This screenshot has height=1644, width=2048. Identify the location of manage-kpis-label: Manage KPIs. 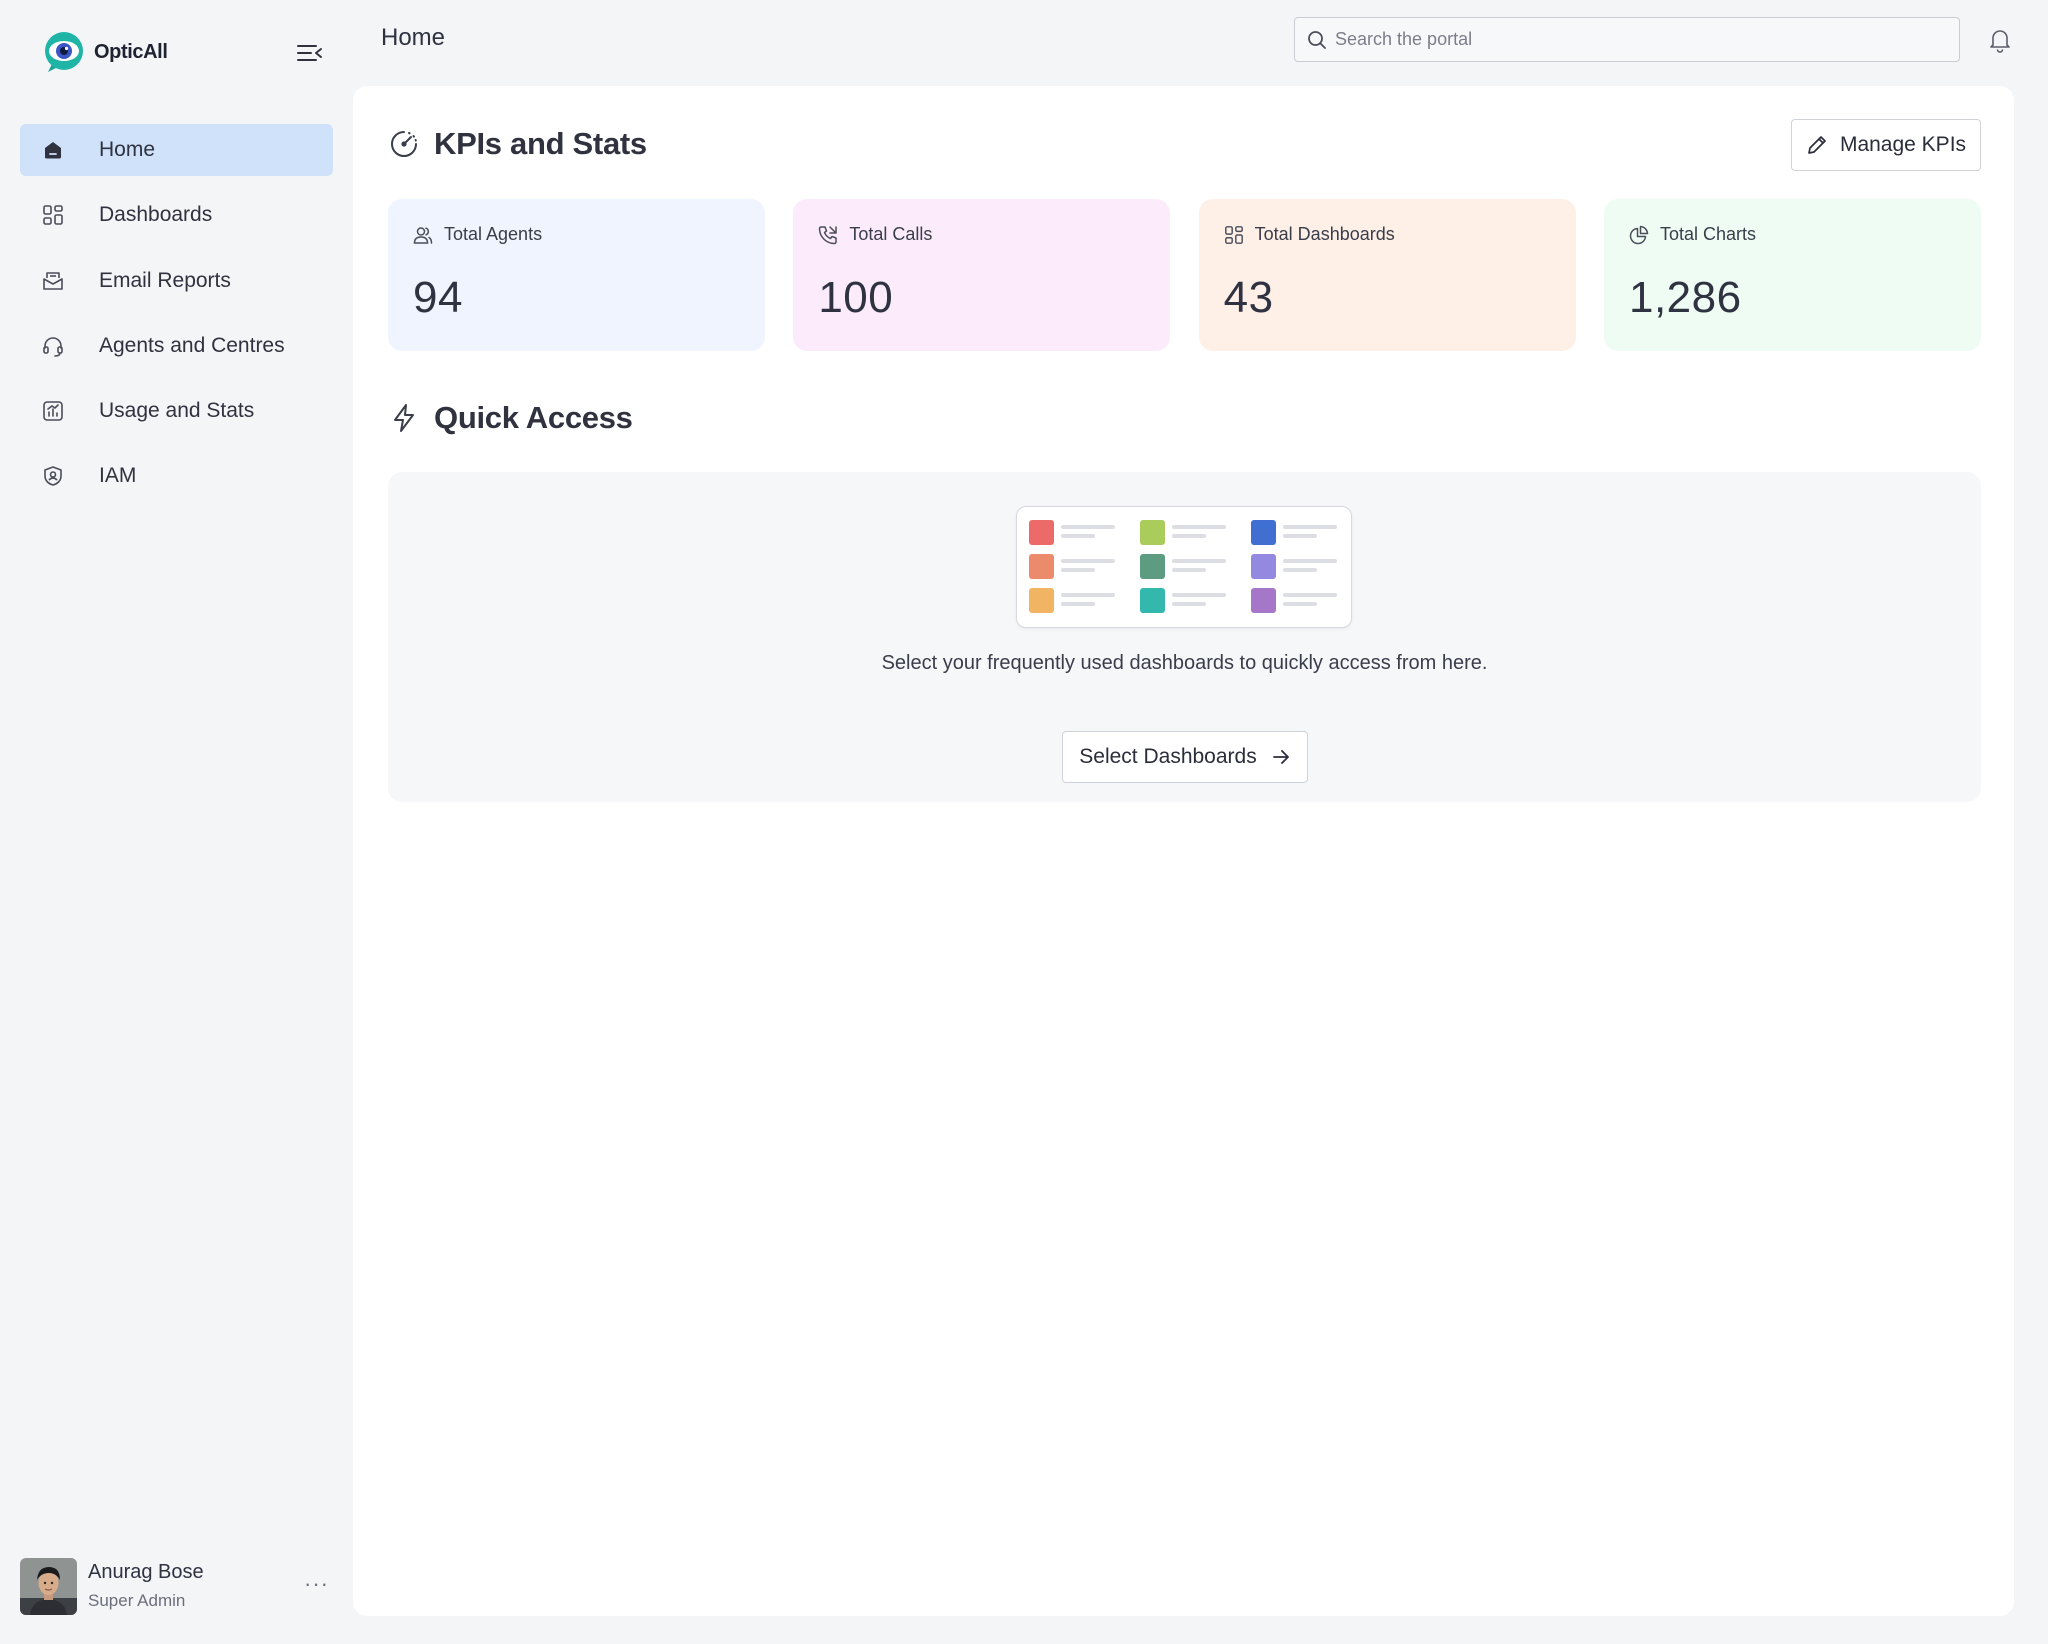
(1903, 144).